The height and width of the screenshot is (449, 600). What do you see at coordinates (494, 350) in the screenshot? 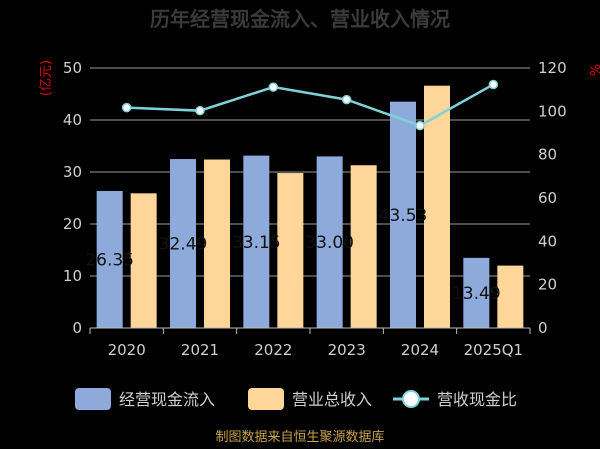
I see `x-tick-label: 2025Q1` at bounding box center [494, 350].